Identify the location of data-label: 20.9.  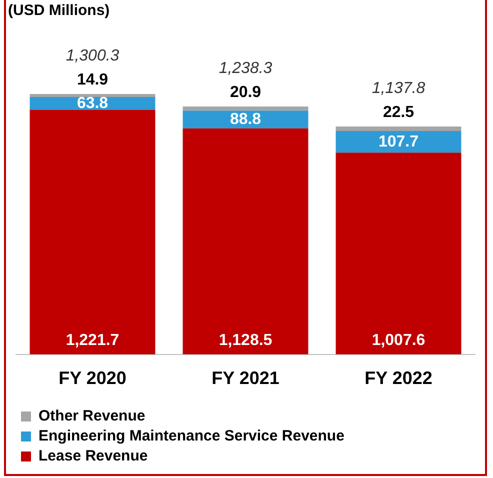
(246, 92).